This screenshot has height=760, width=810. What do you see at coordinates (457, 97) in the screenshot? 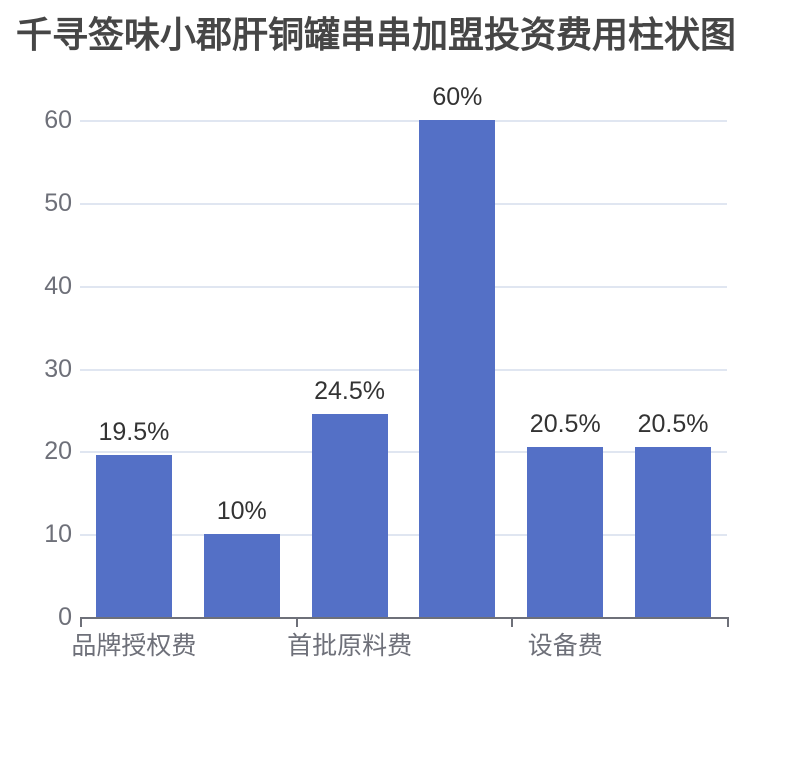
I see `bar-value-label: 60%` at bounding box center [457, 97].